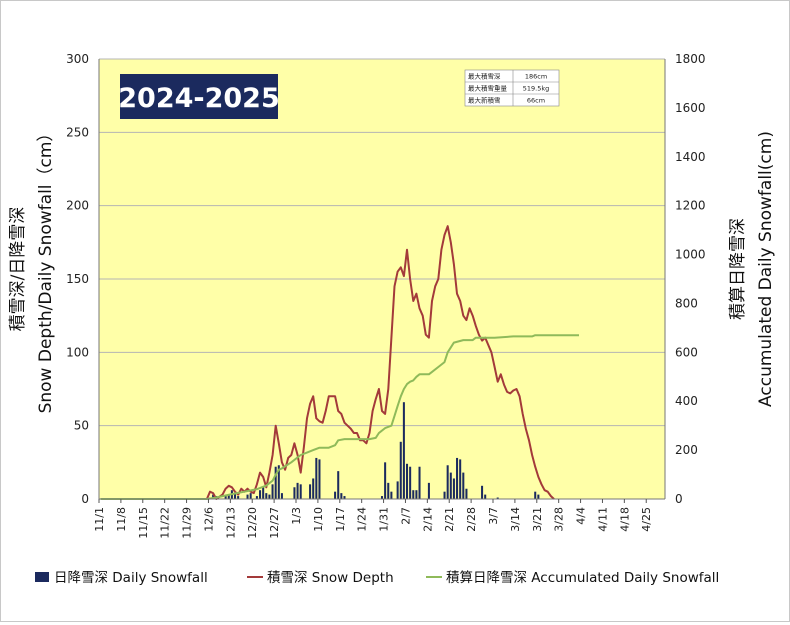 This screenshot has height=625, width=790. I want to click on x-tick-group: 4/4, so click(581, 516).